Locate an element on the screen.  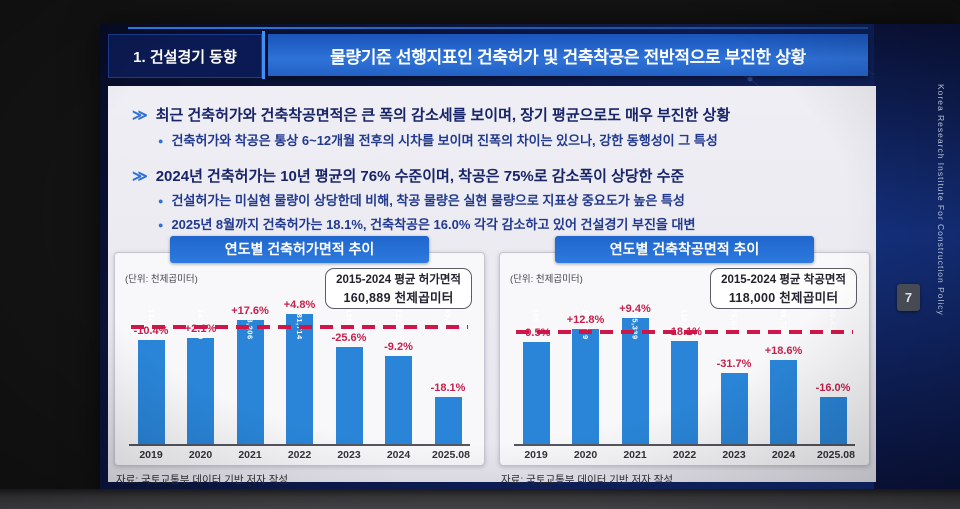
pct-change-label: -18.1% is located at coordinates (448, 387).